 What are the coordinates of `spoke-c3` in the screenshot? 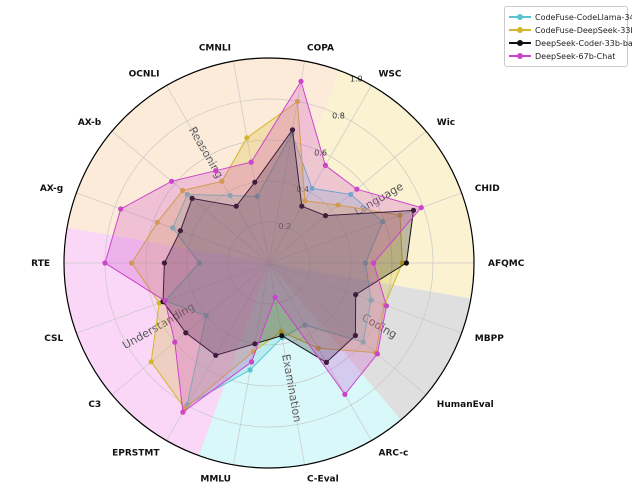 It's located at (190, 329).